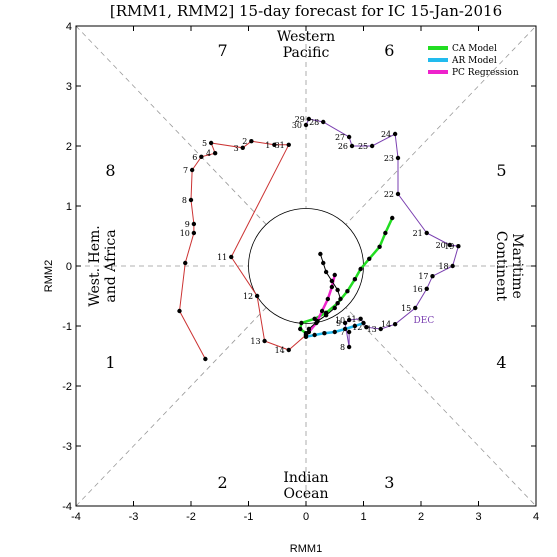 This screenshot has height=557, width=557. I want to click on legend-label: AR Model, so click(474, 61).